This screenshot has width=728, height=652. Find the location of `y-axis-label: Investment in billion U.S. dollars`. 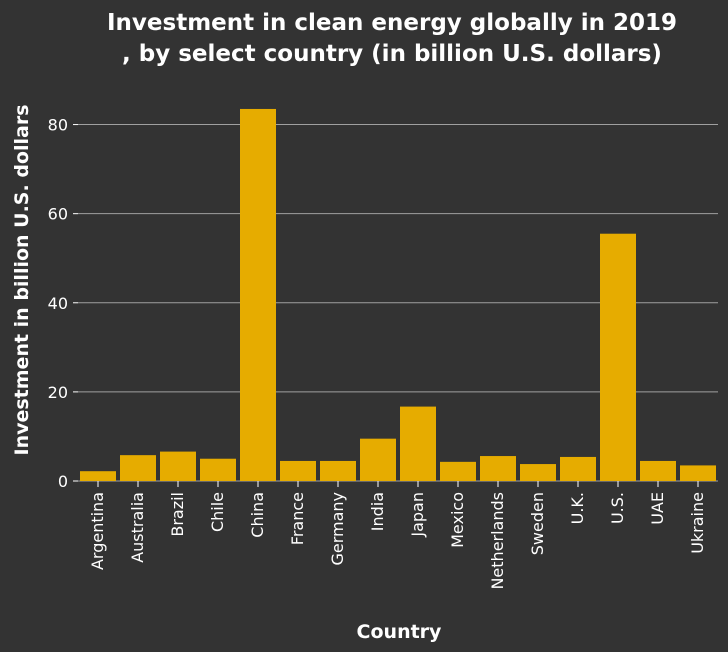

y-axis-label: Investment in billion U.S. dollars is located at coordinates (22, 279).